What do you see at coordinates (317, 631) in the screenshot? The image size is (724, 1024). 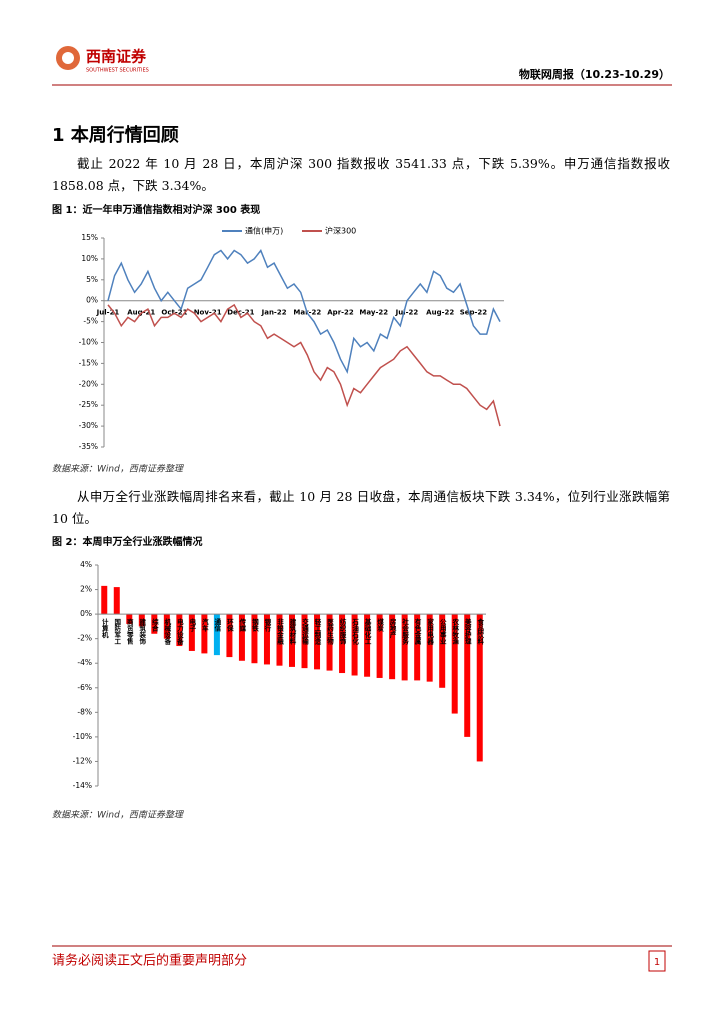 I see `x-tick-label: 轻工制造` at bounding box center [317, 631].